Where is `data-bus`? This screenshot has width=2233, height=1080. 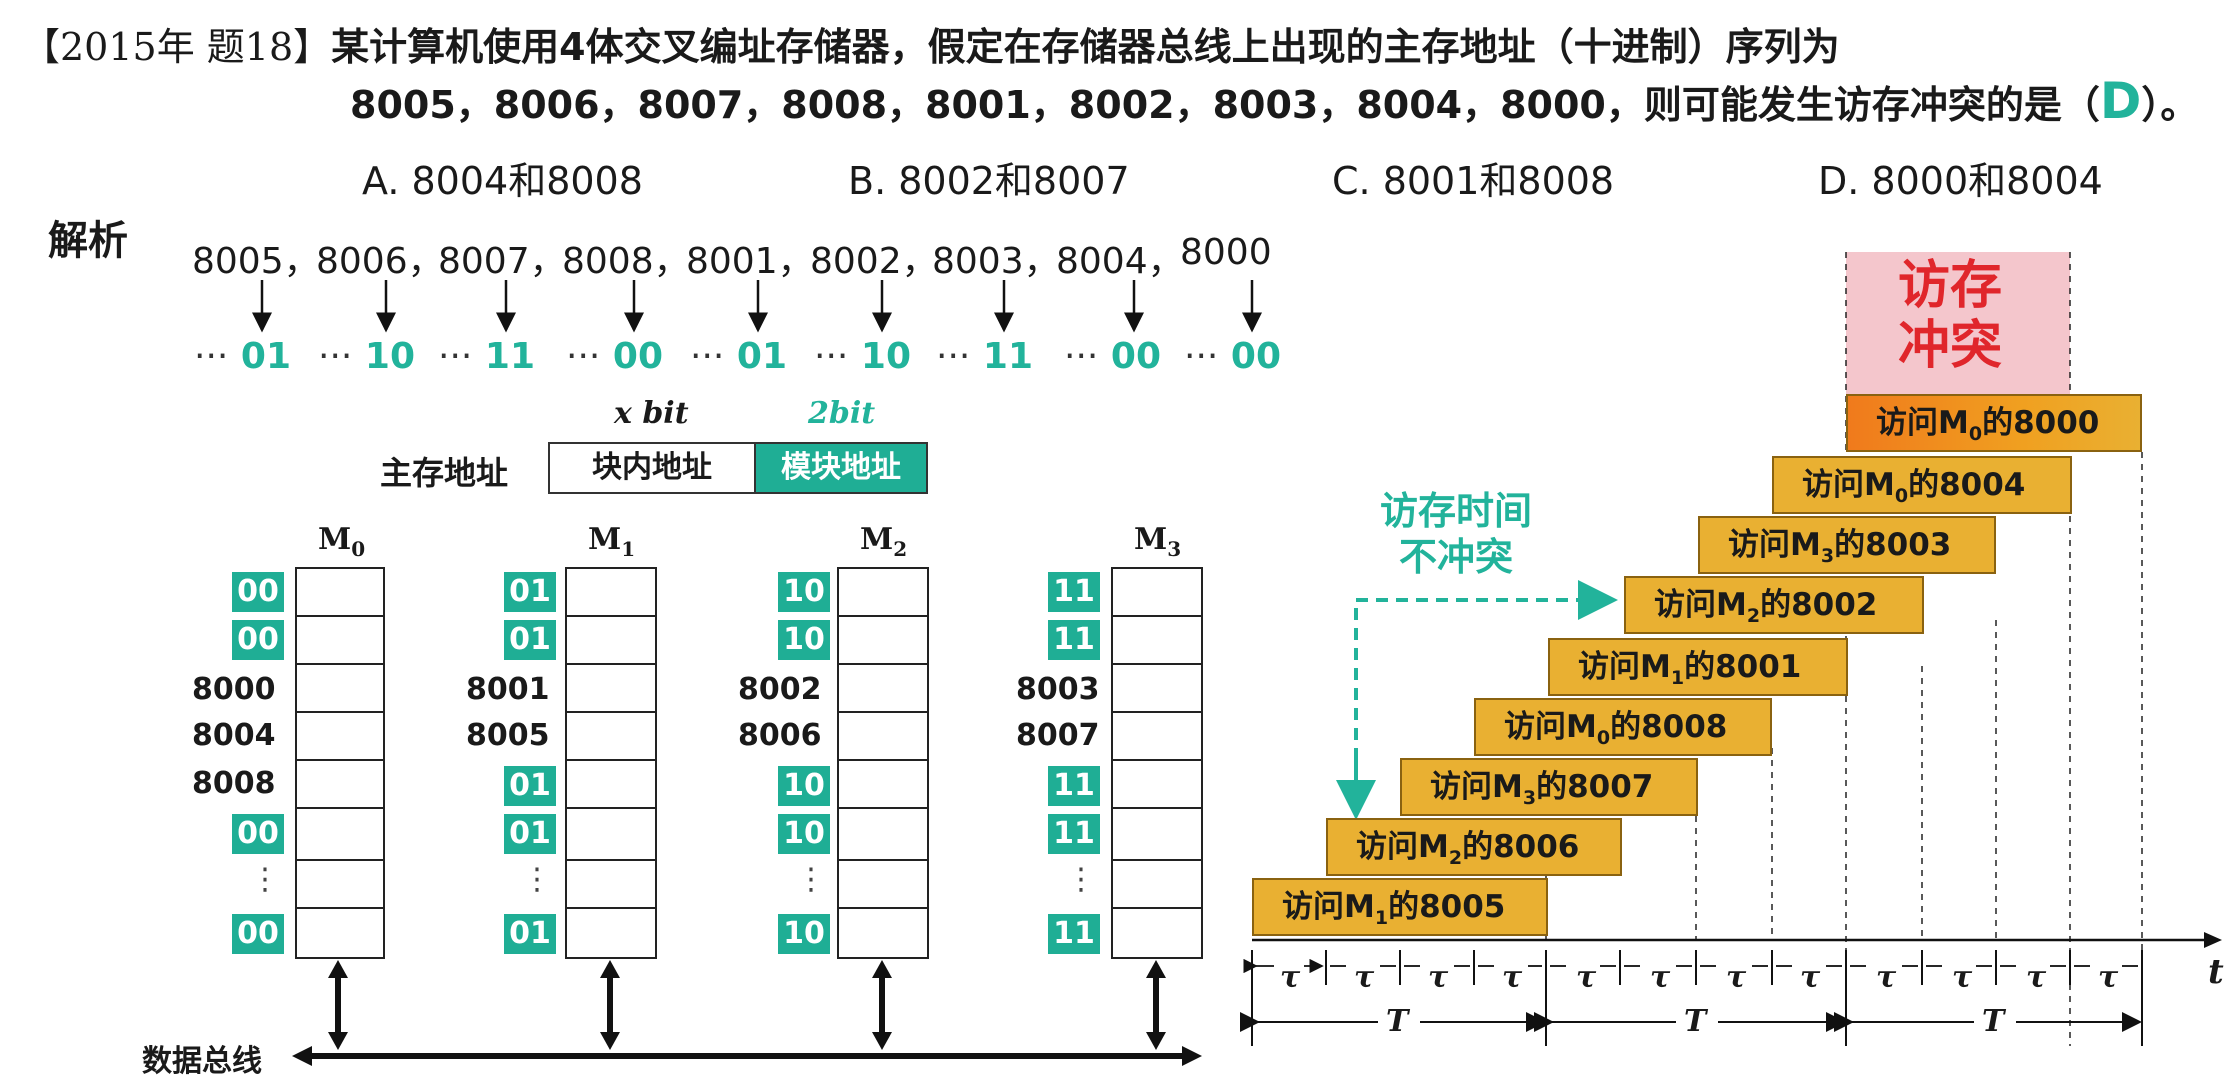 data-bus is located at coordinates (747, 1056).